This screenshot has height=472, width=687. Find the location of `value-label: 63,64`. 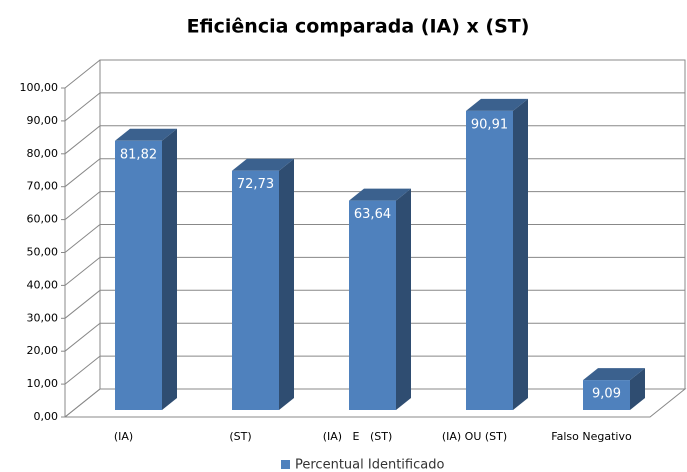

value-label: 63,64 is located at coordinates (372, 214).